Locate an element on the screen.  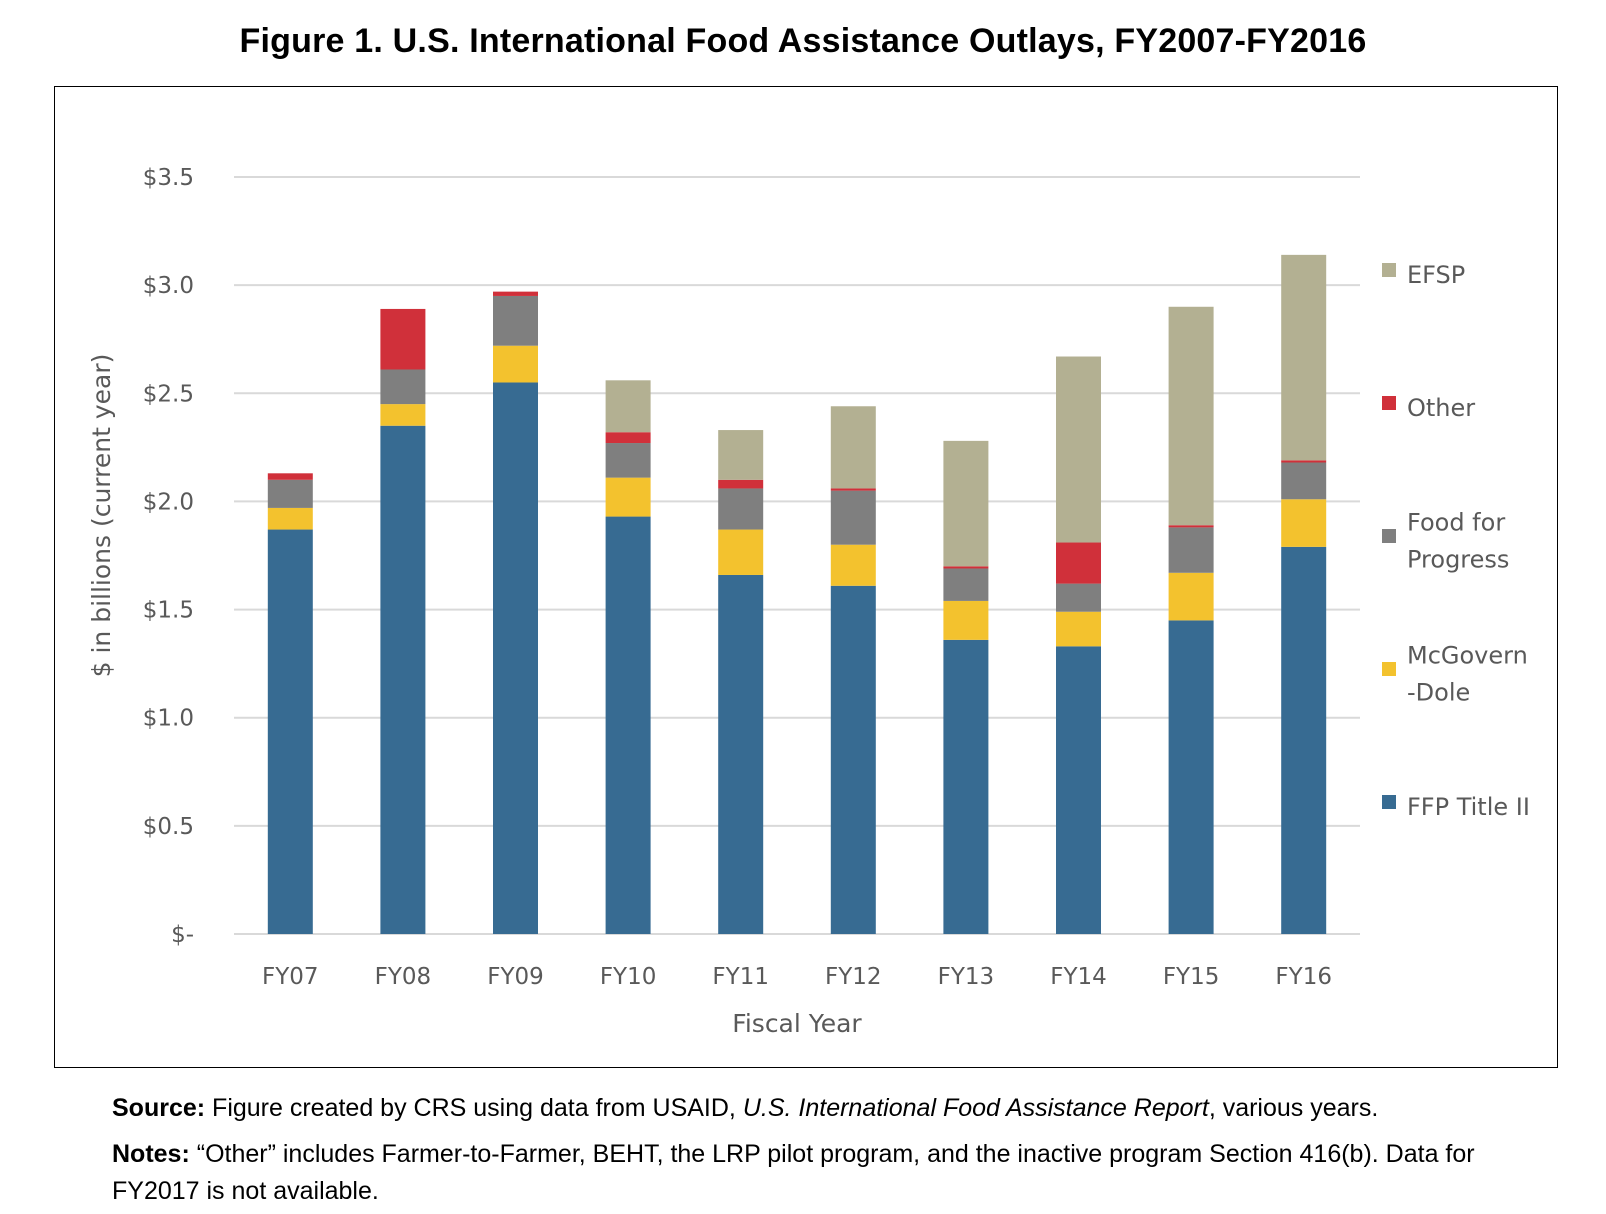
y-tick-label: $2.5 is located at coordinates (168, 394).